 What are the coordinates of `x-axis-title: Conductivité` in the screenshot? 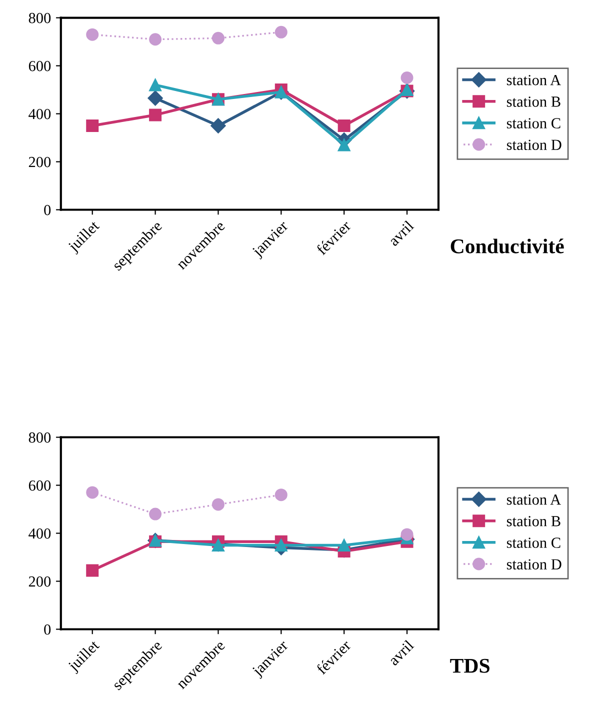 It's located at (507, 246).